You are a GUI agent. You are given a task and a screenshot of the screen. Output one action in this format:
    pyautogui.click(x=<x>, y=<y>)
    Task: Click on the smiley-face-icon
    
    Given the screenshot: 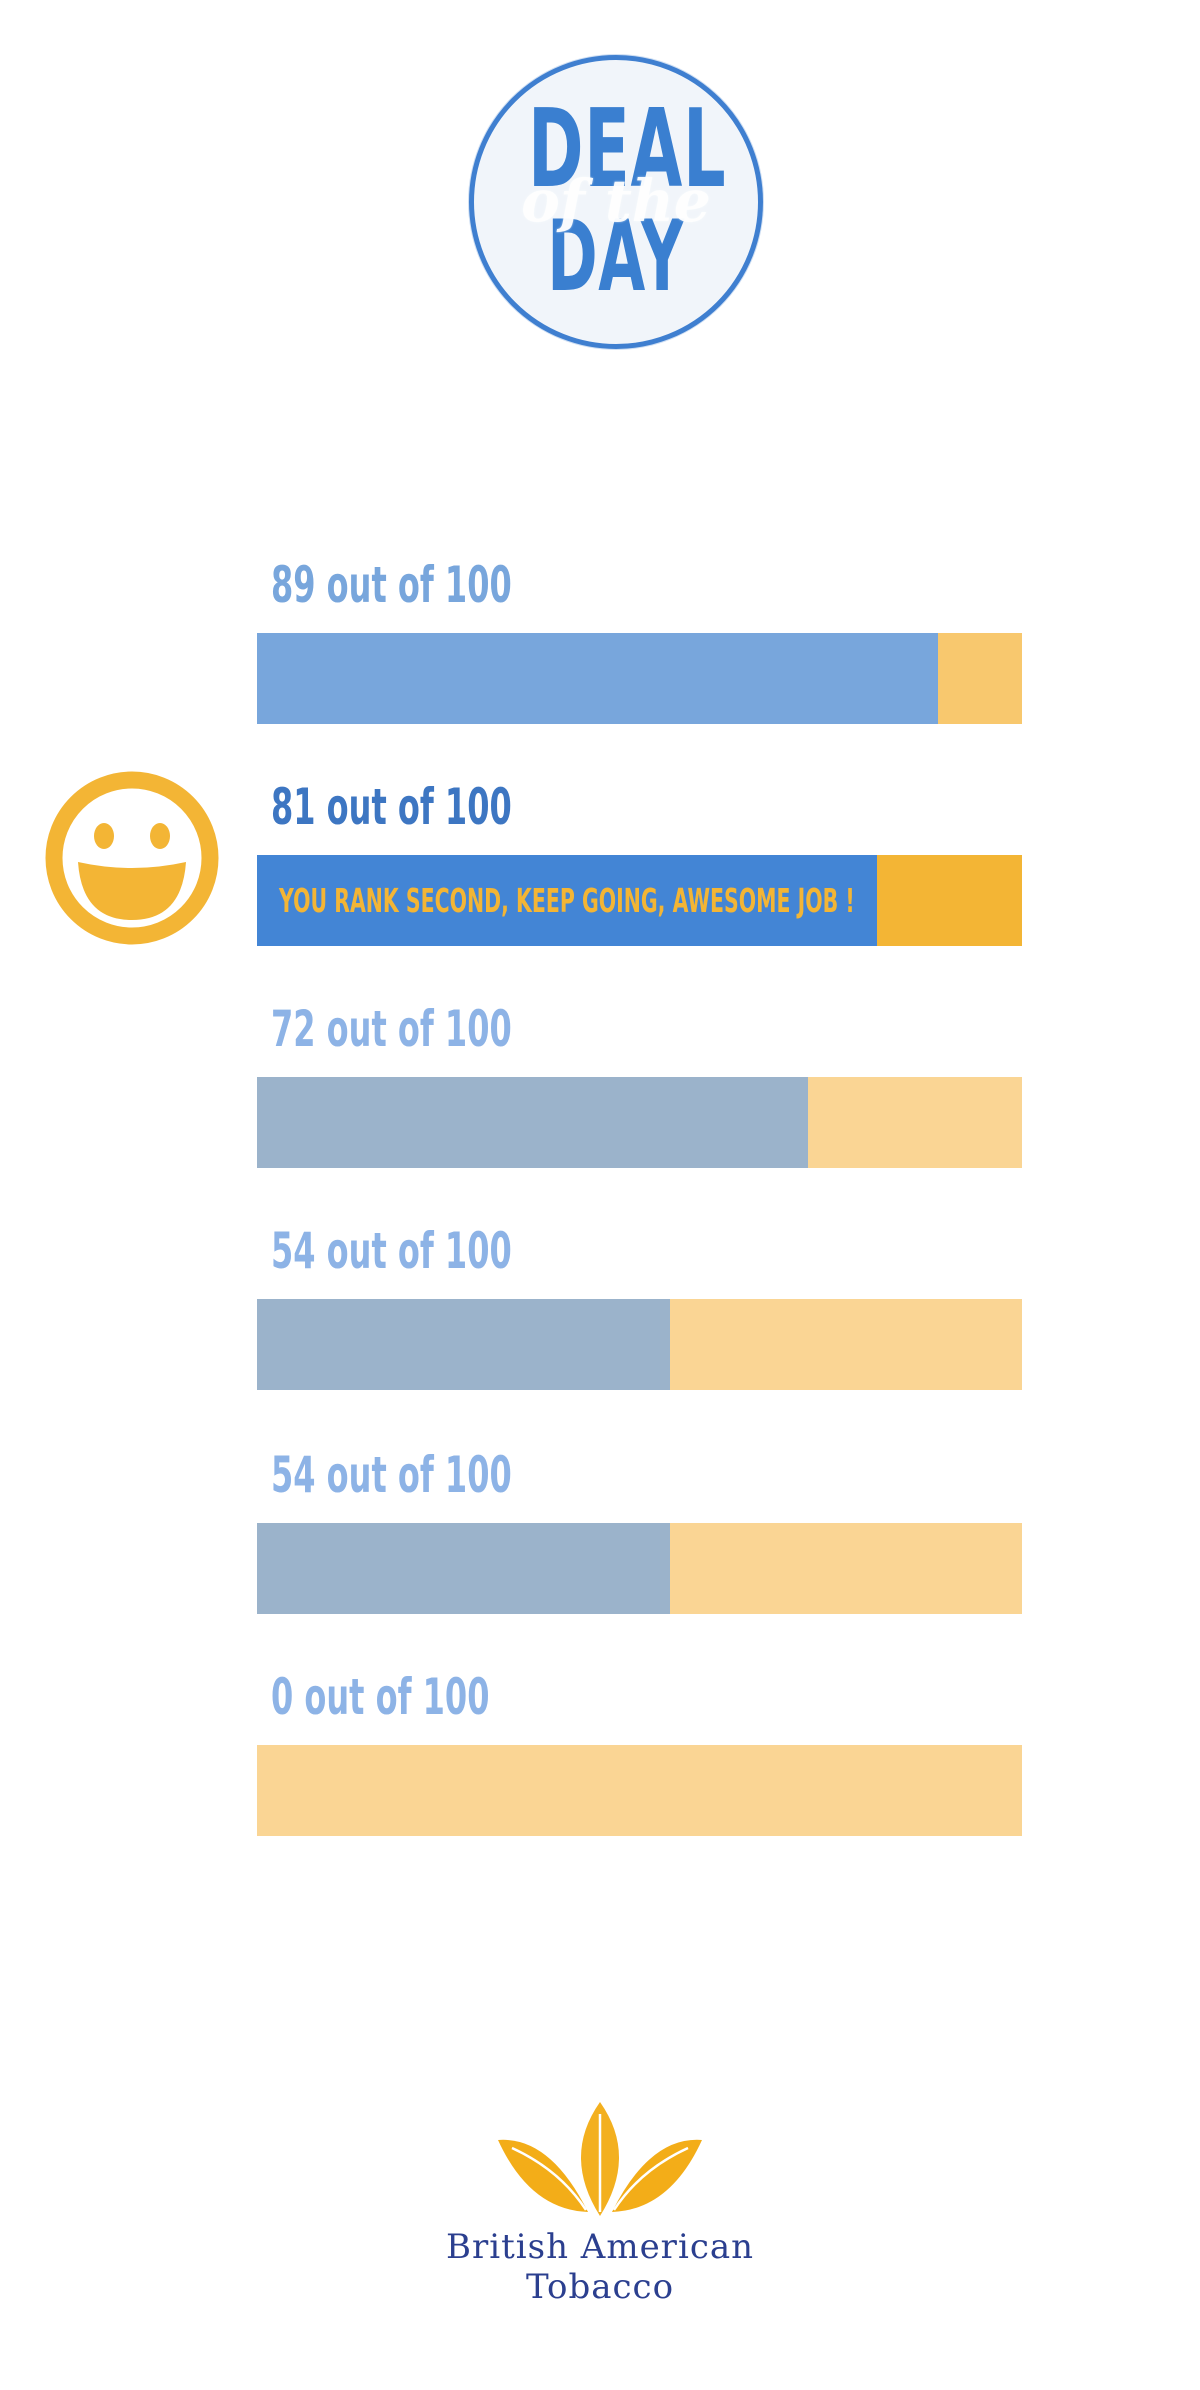 What is the action you would take?
    pyautogui.click(x=132, y=858)
    